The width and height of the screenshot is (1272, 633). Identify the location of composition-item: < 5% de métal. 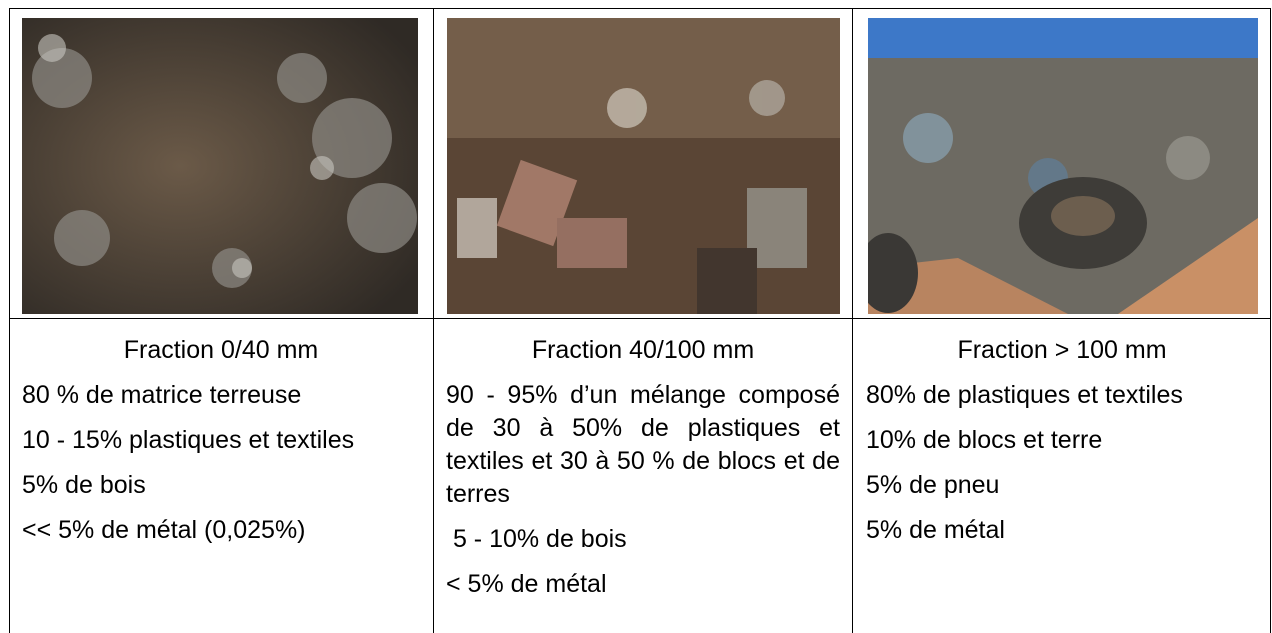
(526, 584).